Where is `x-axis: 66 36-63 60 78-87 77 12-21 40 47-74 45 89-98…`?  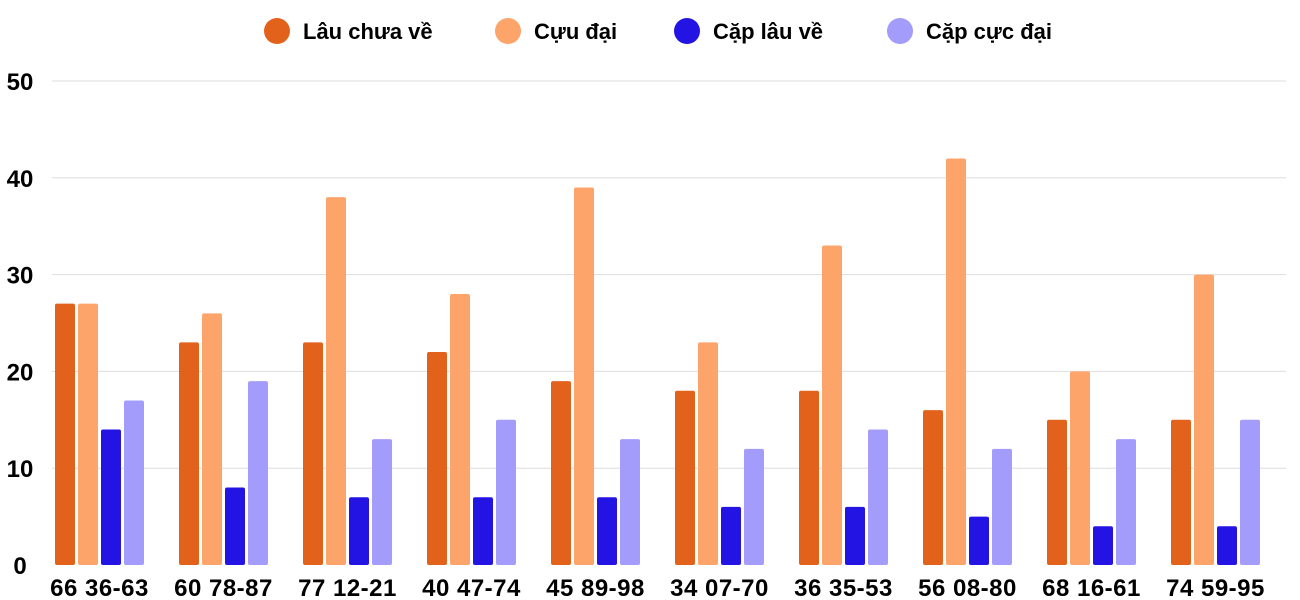
x-axis: 66 36-63 60 78-87 77 12-21 40 47-74 45 89-98… is located at coordinates (657, 587).